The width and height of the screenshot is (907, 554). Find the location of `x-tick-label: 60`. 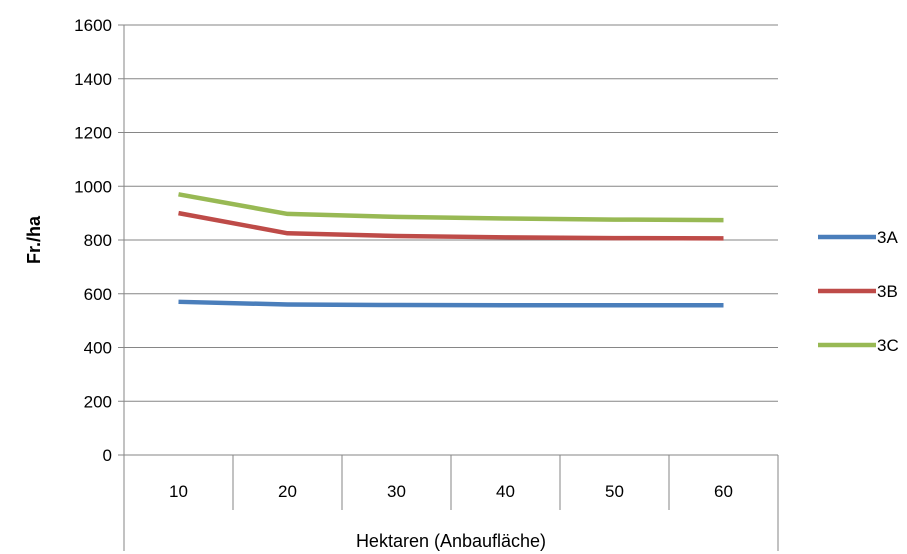

x-tick-label: 60 is located at coordinates (723, 491).